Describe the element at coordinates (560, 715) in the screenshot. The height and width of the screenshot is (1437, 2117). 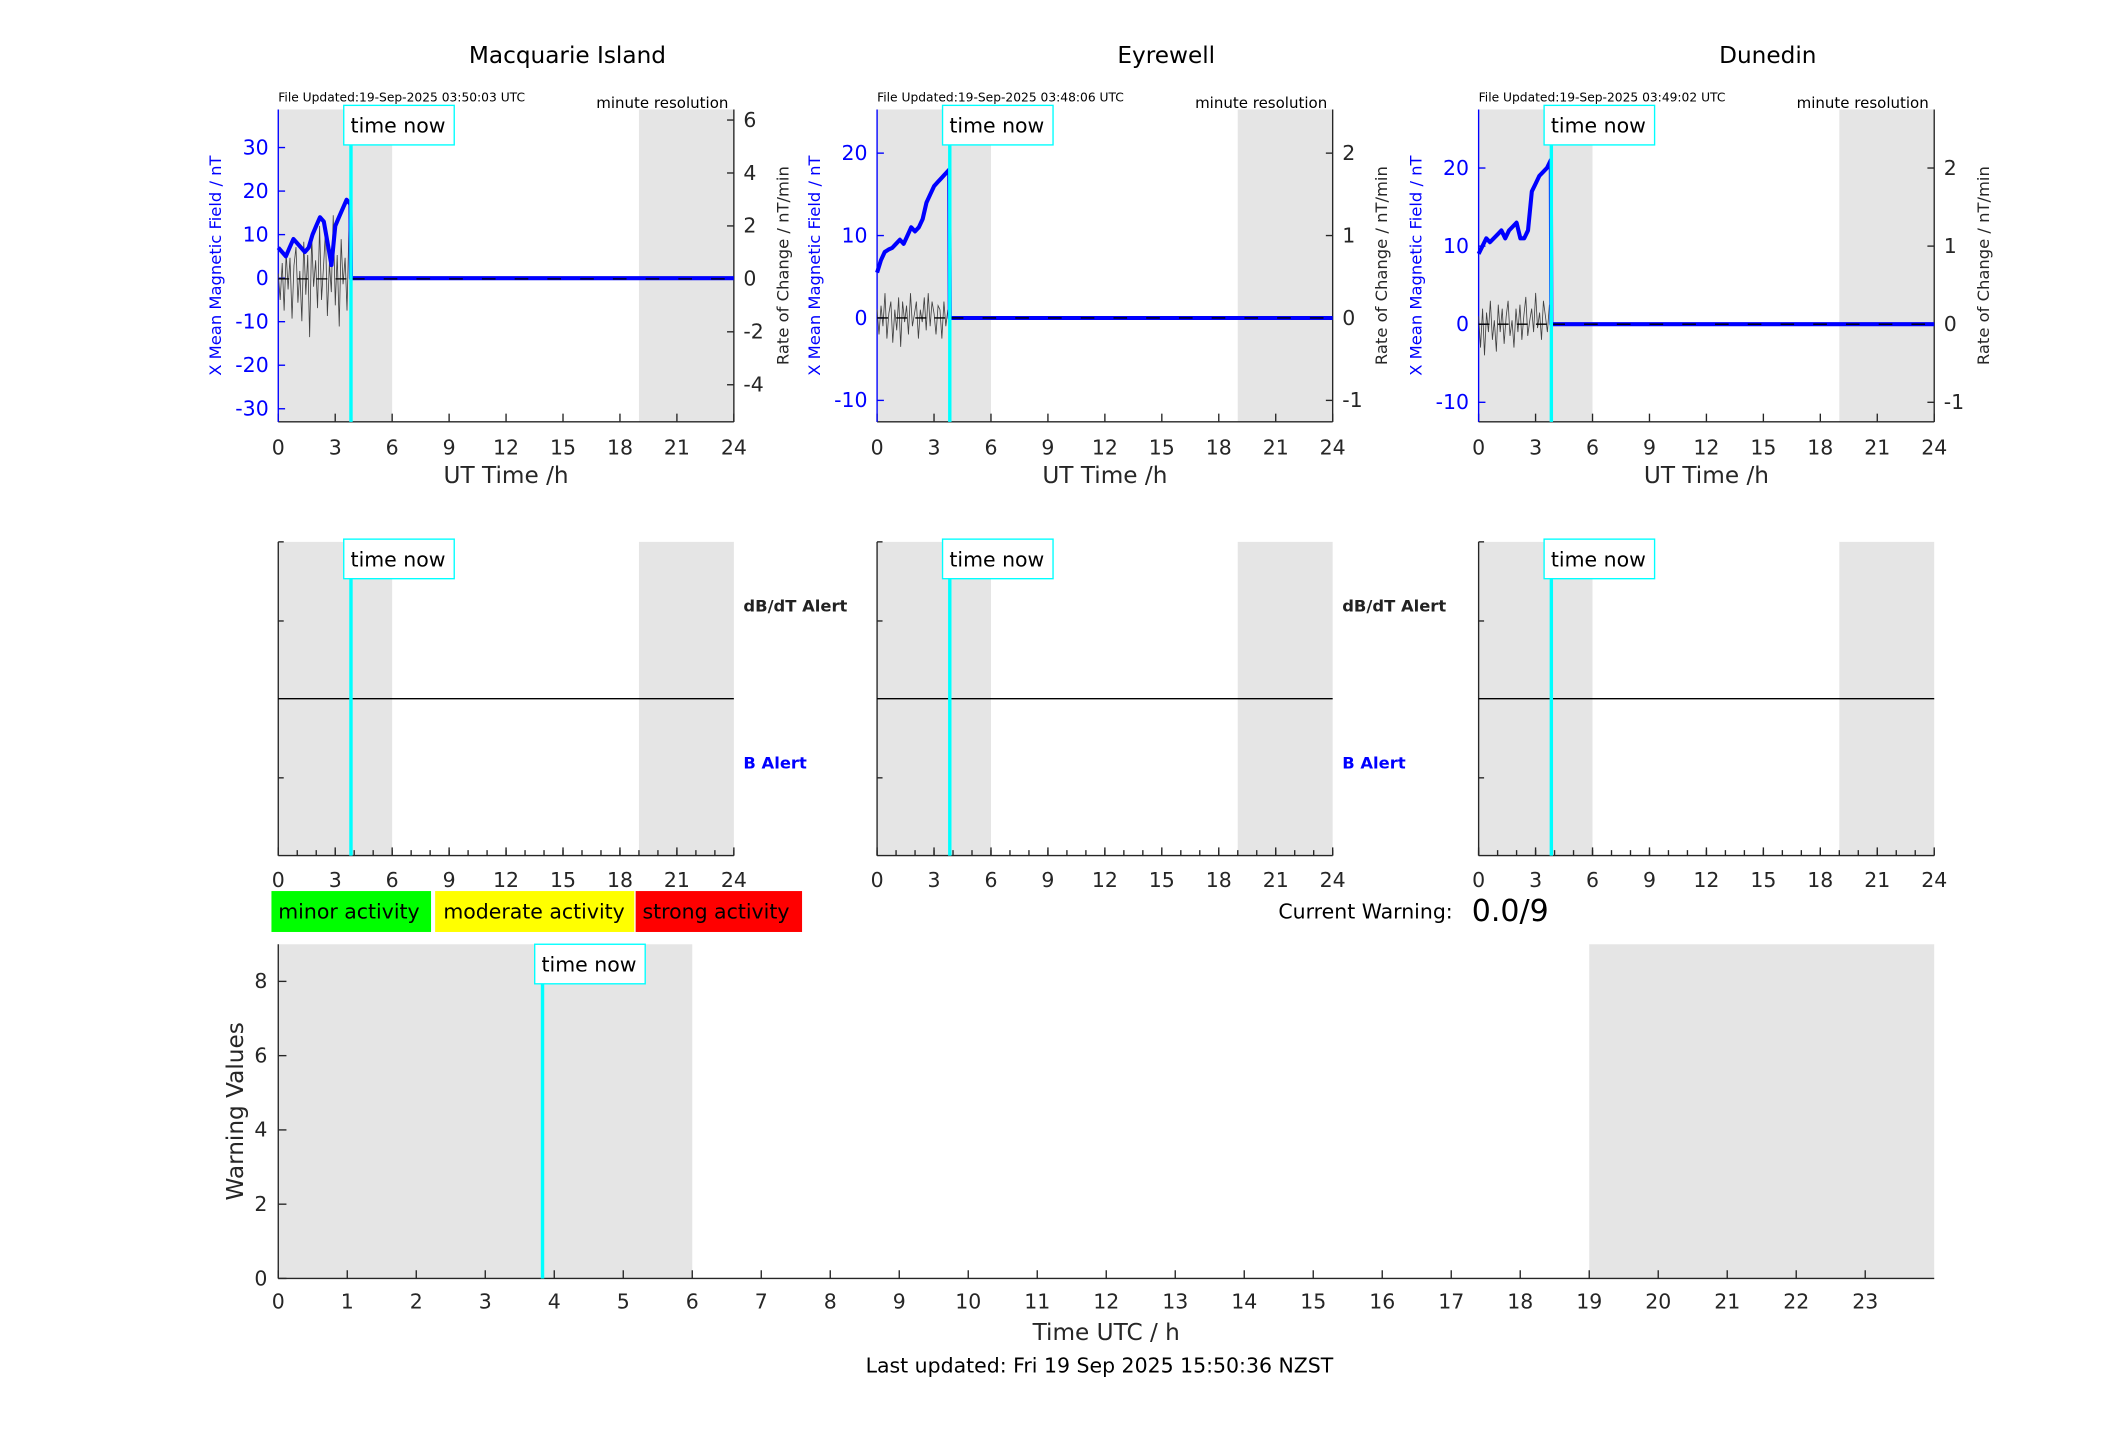
I see `alert-plot-1: 0 3 6 9 12 15 18 21 24 time now dB/dT Alert B Alert` at that location.